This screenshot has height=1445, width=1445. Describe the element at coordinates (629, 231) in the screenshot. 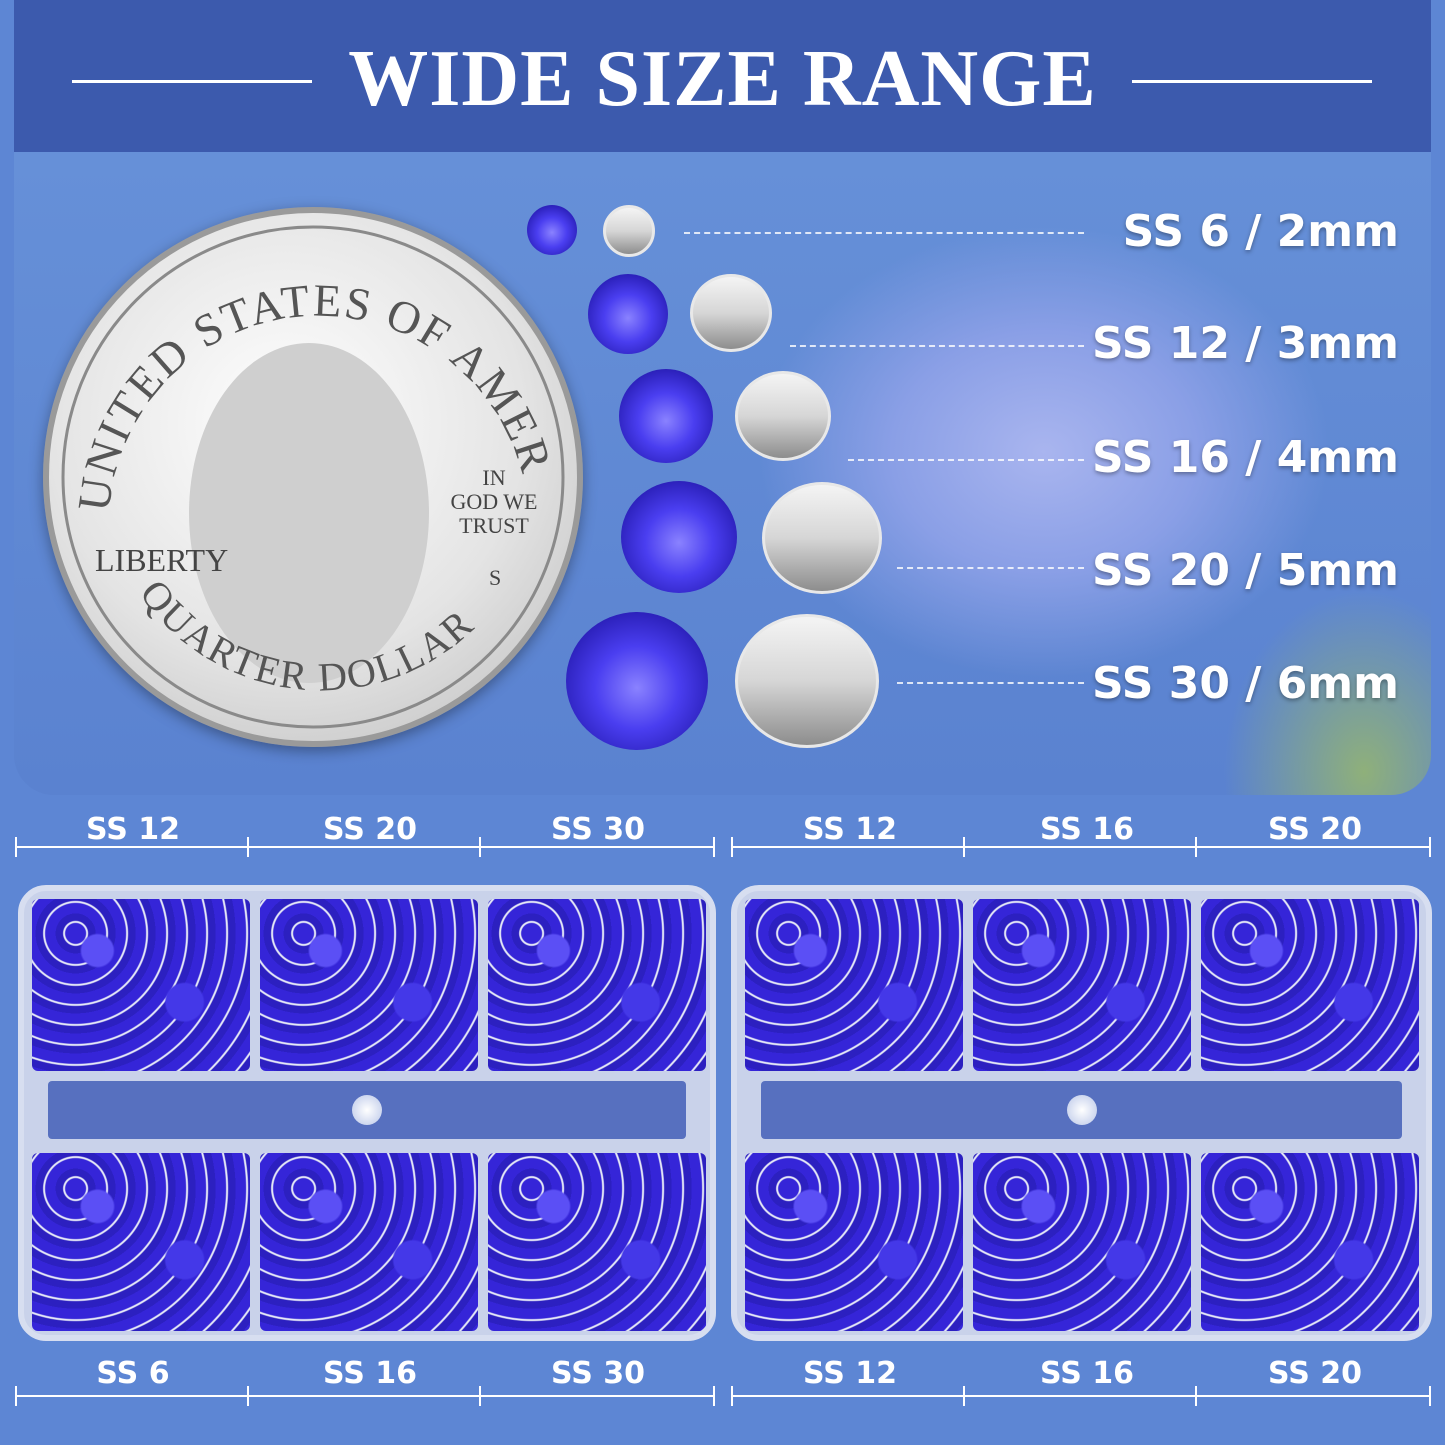

I see `pearl-ss6` at that location.